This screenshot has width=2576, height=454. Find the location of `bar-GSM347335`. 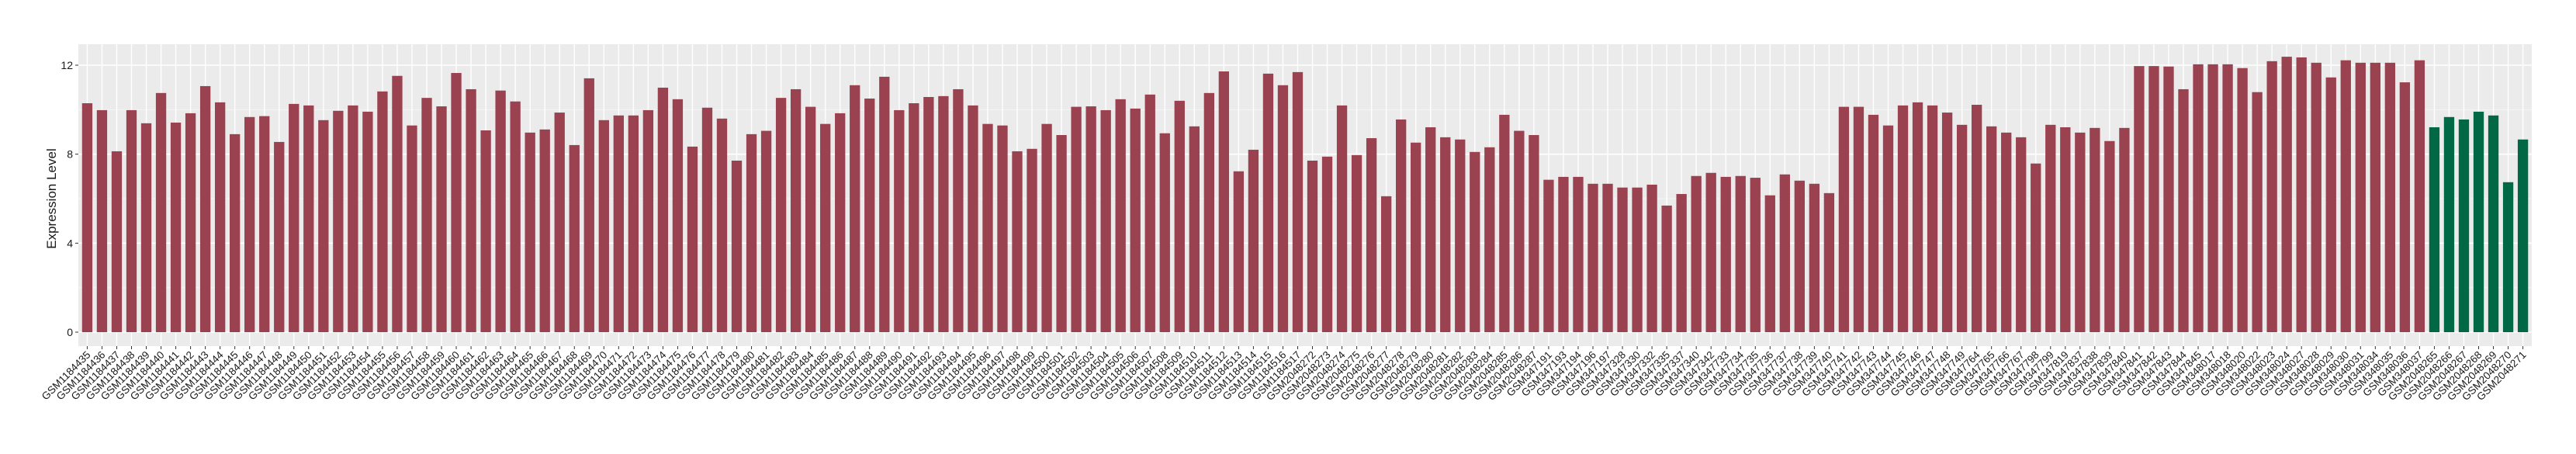

bar-GSM347335 is located at coordinates (1666, 268).